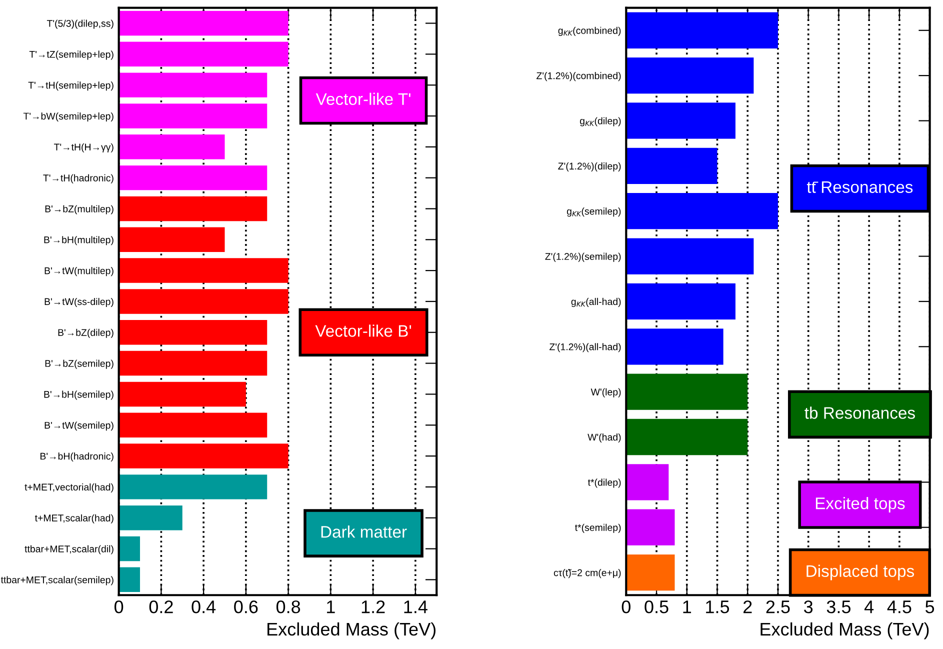  What do you see at coordinates (78, 179) in the screenshot?
I see `y-tick-label: T'→tH(hadronic)` at bounding box center [78, 179].